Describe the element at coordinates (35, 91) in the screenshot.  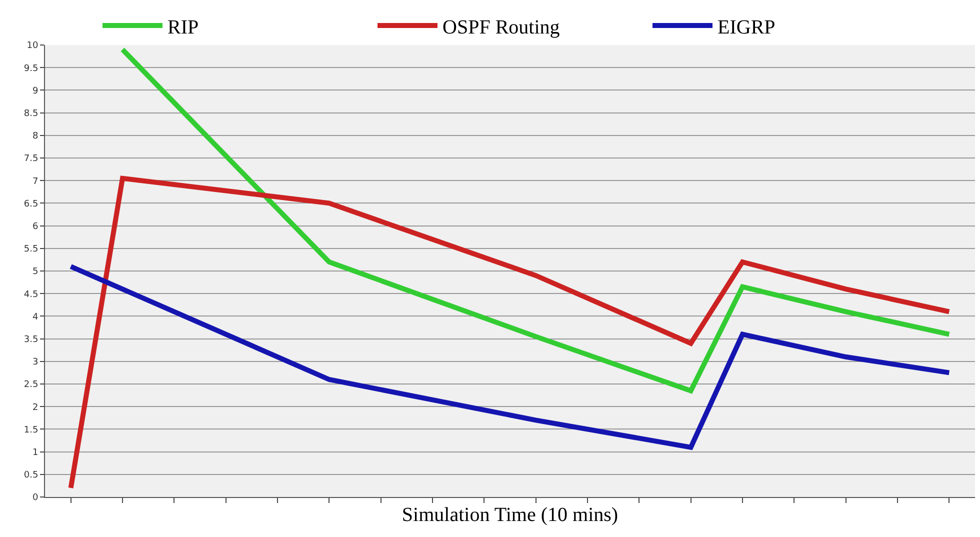
I see `y-tick-label: 9` at that location.